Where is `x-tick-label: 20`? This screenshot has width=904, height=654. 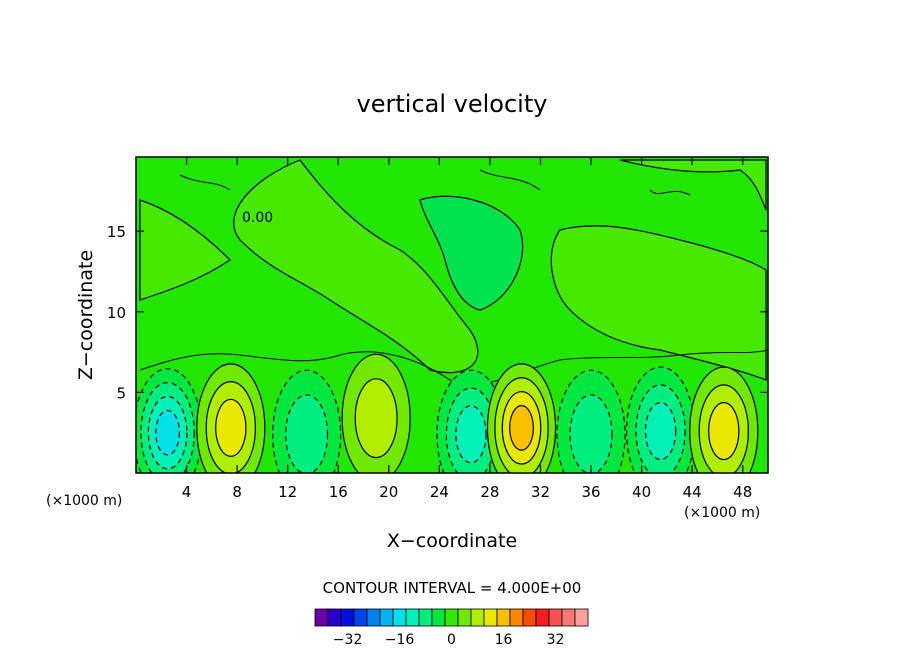 x-tick-label: 20 is located at coordinates (388, 492).